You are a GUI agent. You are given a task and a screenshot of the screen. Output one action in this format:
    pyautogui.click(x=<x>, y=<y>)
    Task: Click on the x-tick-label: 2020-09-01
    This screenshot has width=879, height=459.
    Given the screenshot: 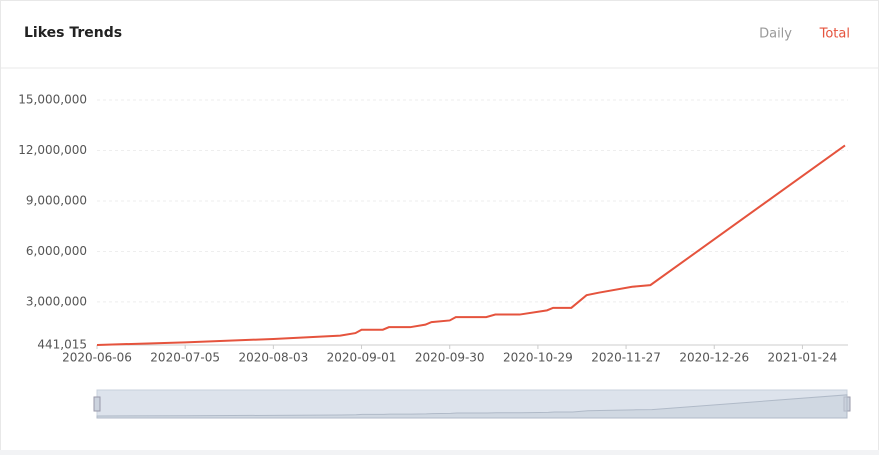 What is the action you would take?
    pyautogui.click(x=362, y=358)
    